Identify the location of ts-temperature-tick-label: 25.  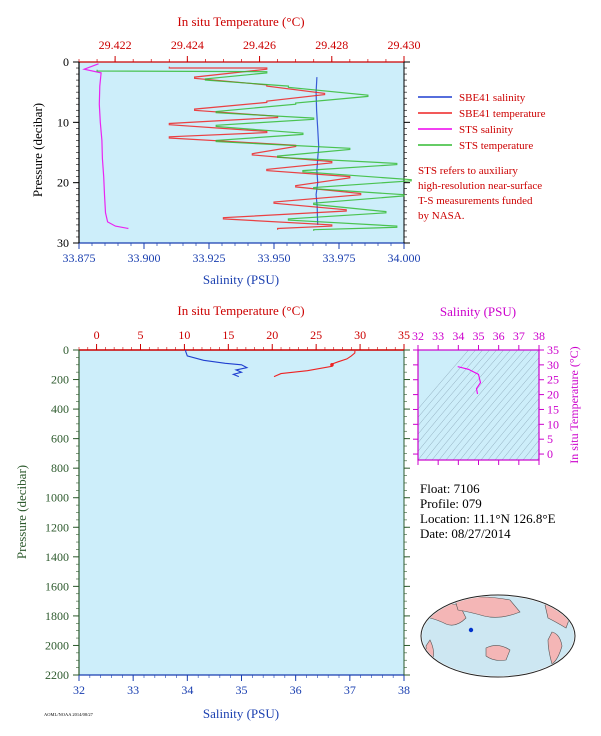
(553, 380).